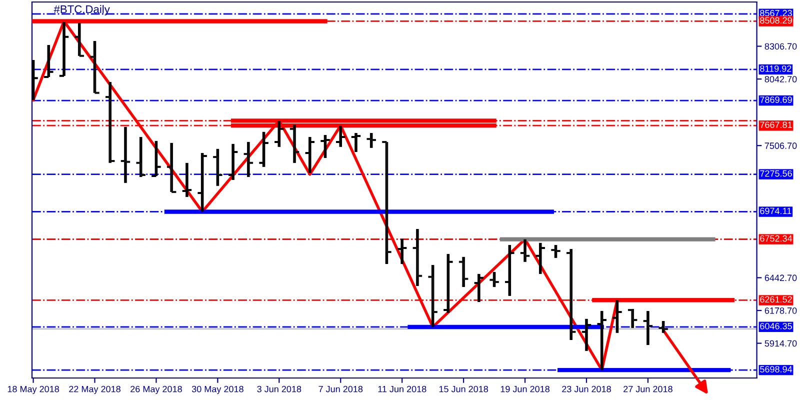  Describe the element at coordinates (776, 125) in the screenshot. I see `ref-line-label: 7667.81` at that location.